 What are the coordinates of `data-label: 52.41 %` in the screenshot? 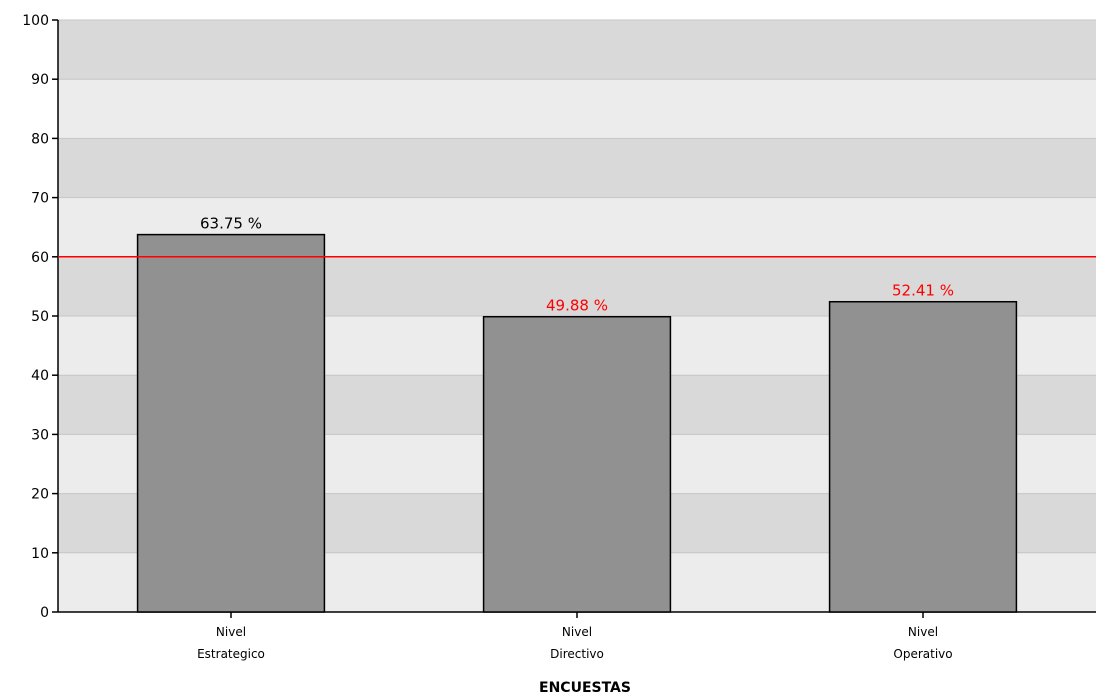 It's located at (923, 291).